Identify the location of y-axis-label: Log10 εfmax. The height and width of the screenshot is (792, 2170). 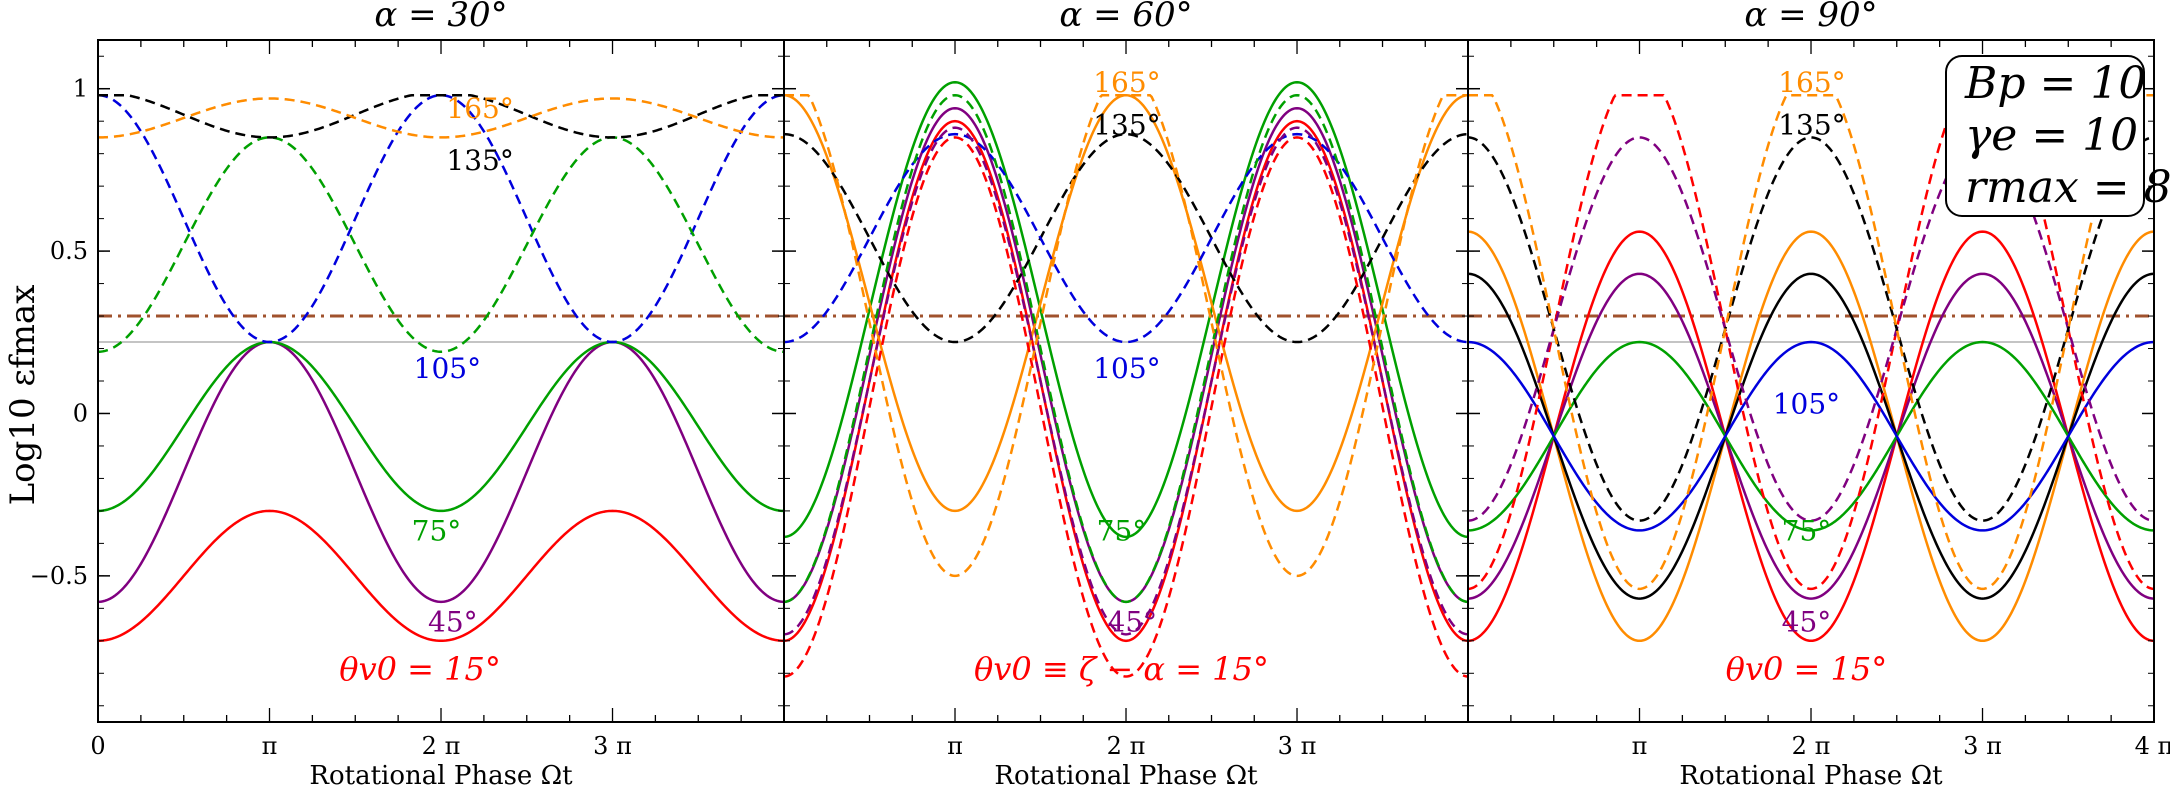
(23, 395).